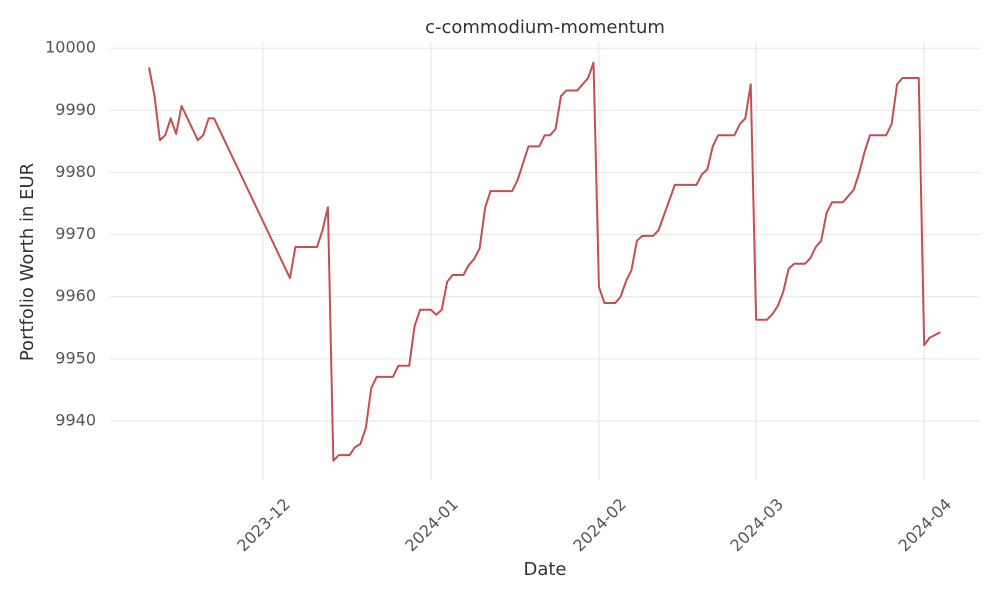 Image resolution: width=1000 pixels, height=600 pixels. I want to click on y-tick-label: 9960, so click(75, 295).